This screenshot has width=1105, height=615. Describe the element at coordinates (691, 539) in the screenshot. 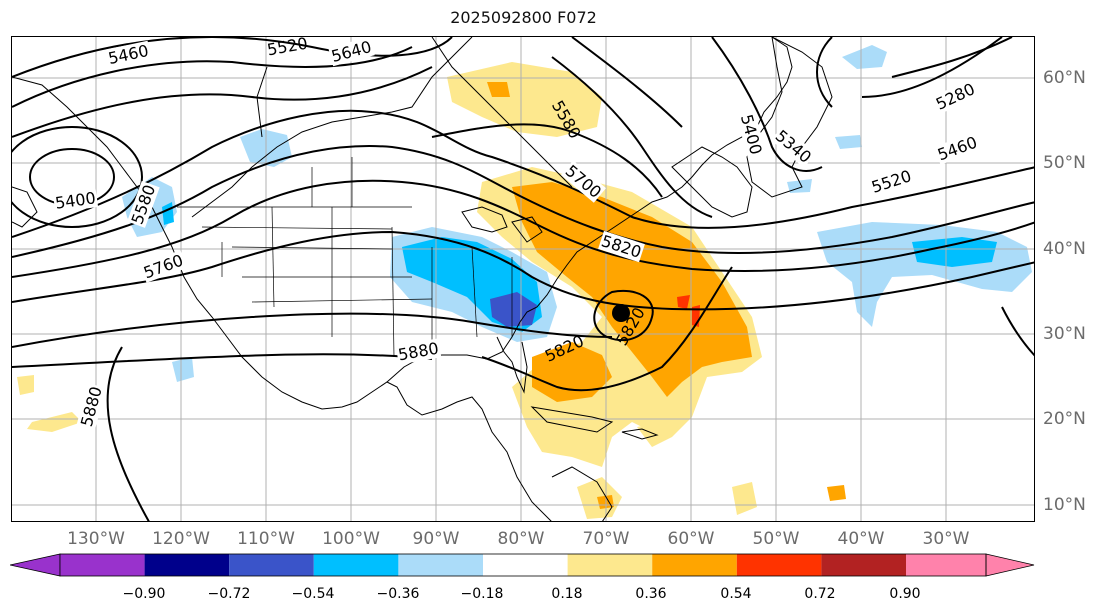

I see `lon-label: 60°W` at that location.